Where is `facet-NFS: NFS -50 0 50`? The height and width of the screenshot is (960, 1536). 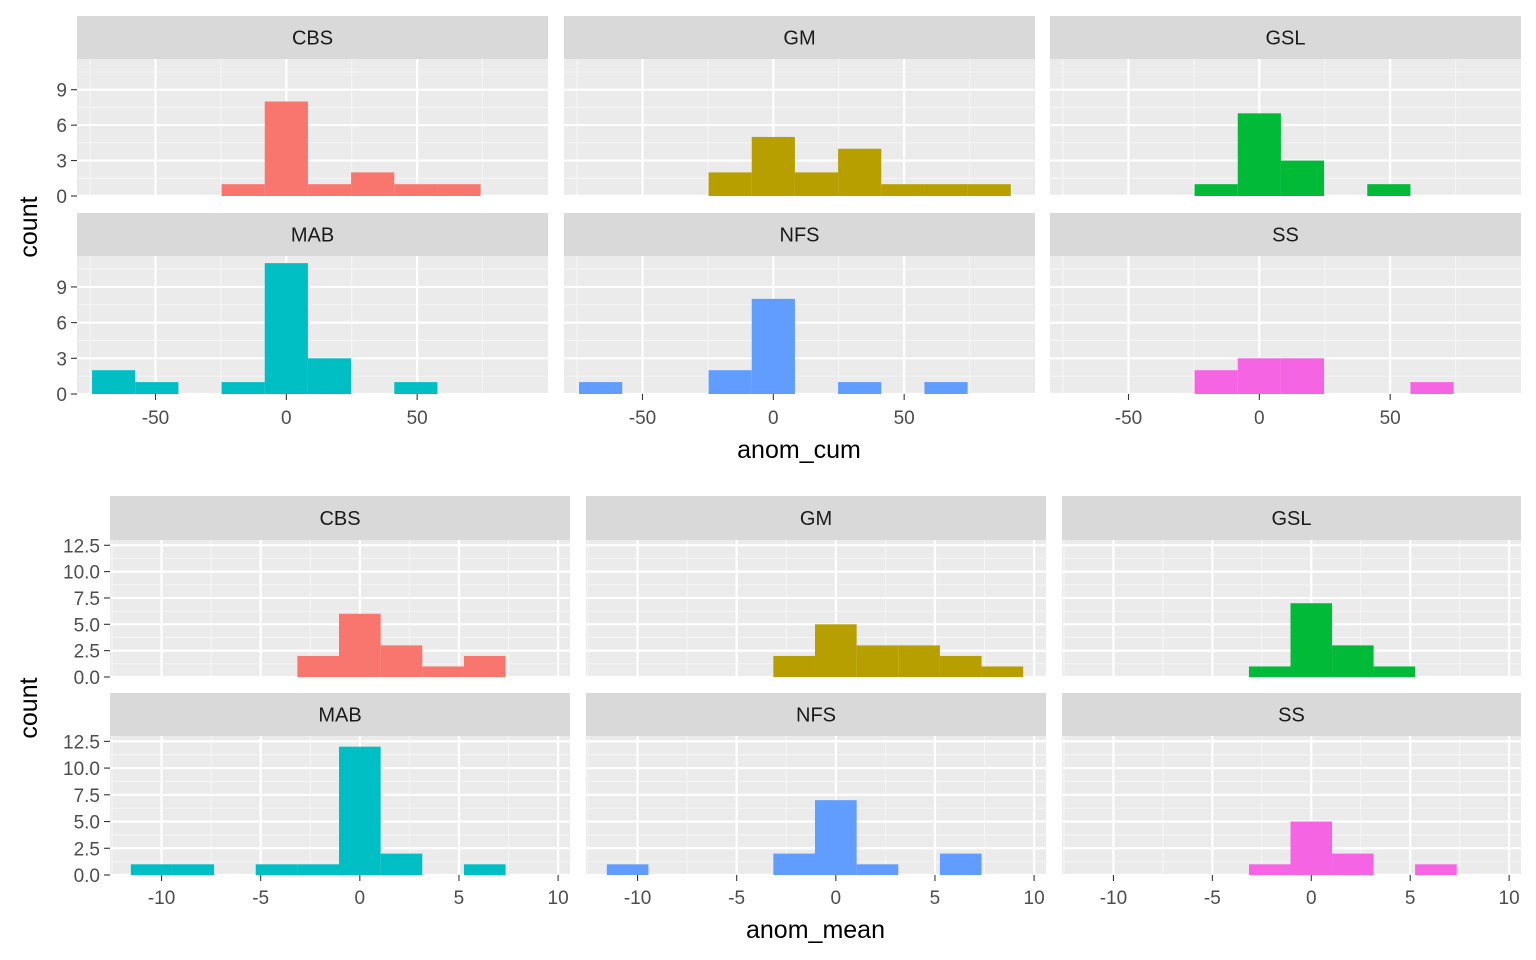
facet-NFS: NFS -50 0 50 is located at coordinates (799, 321).